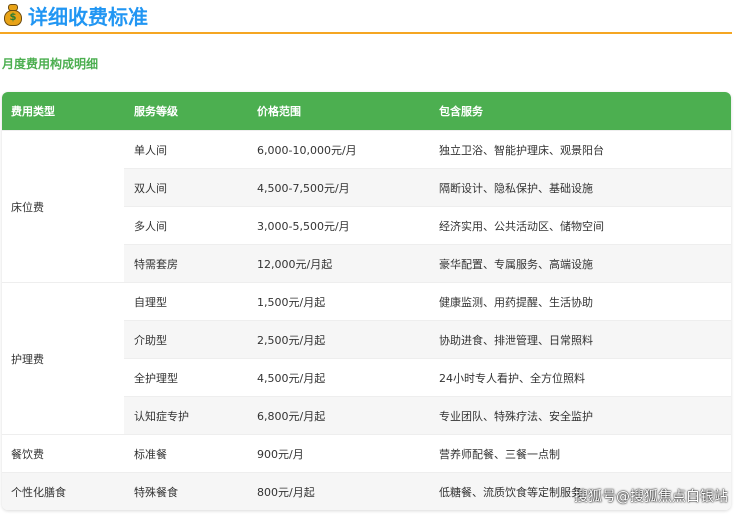 The height and width of the screenshot is (514, 740). Describe the element at coordinates (161, 416) in the screenshot. I see `service-level: 认知症专护` at that location.